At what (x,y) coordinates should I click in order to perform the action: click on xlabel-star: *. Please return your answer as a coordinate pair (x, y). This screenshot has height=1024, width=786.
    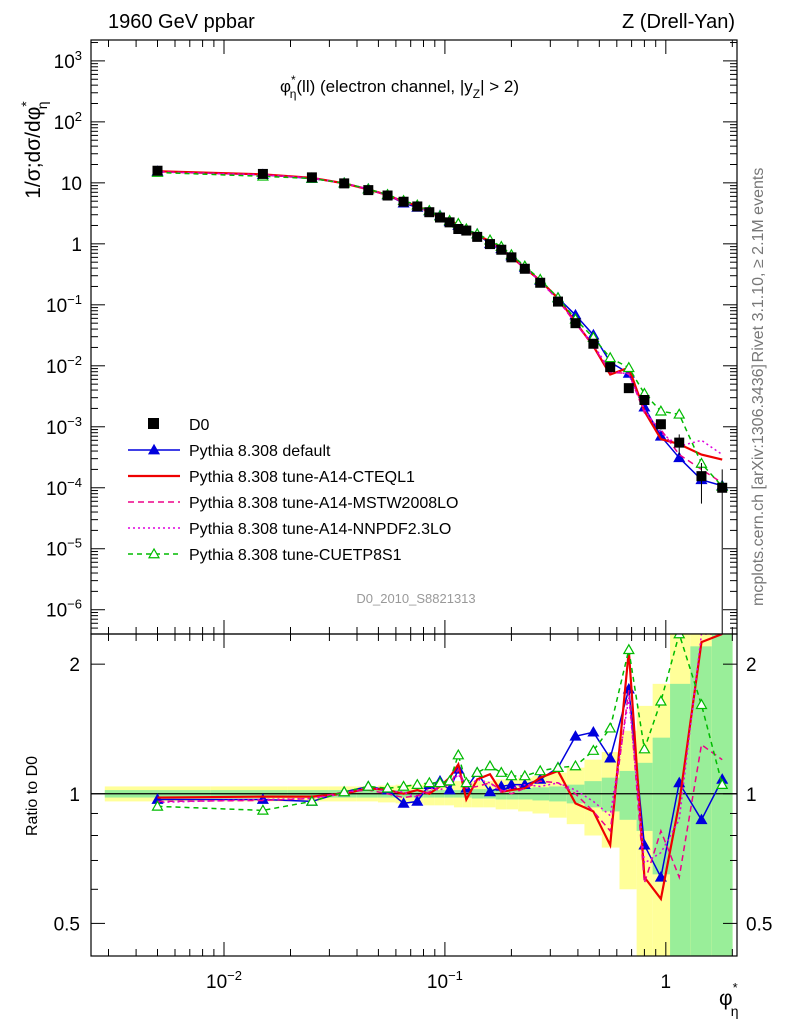
    Looking at the image, I should click on (735, 987).